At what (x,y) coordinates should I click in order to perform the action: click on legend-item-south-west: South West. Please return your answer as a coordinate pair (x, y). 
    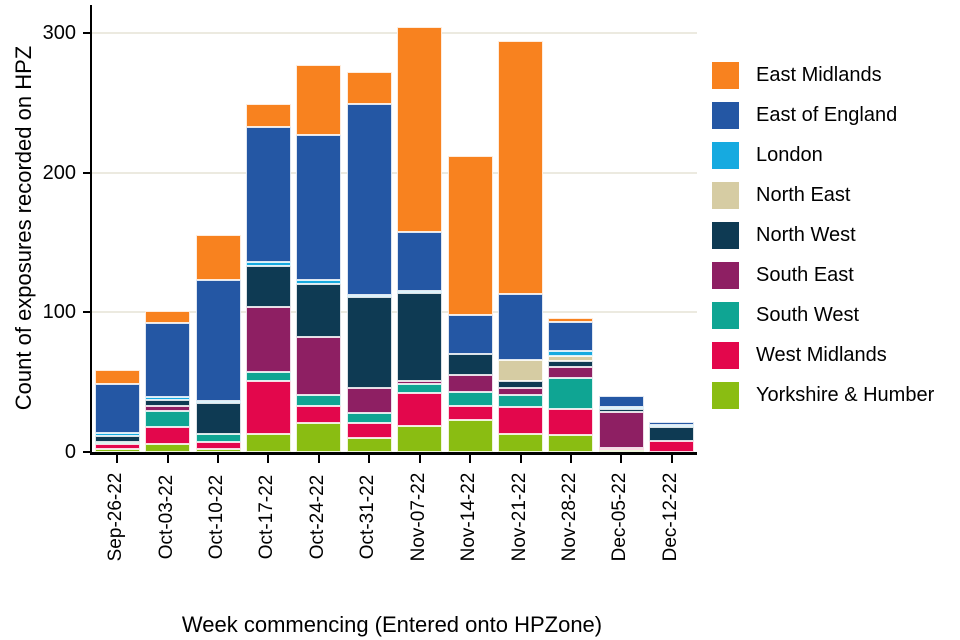
    Looking at the image, I should click on (823, 315).